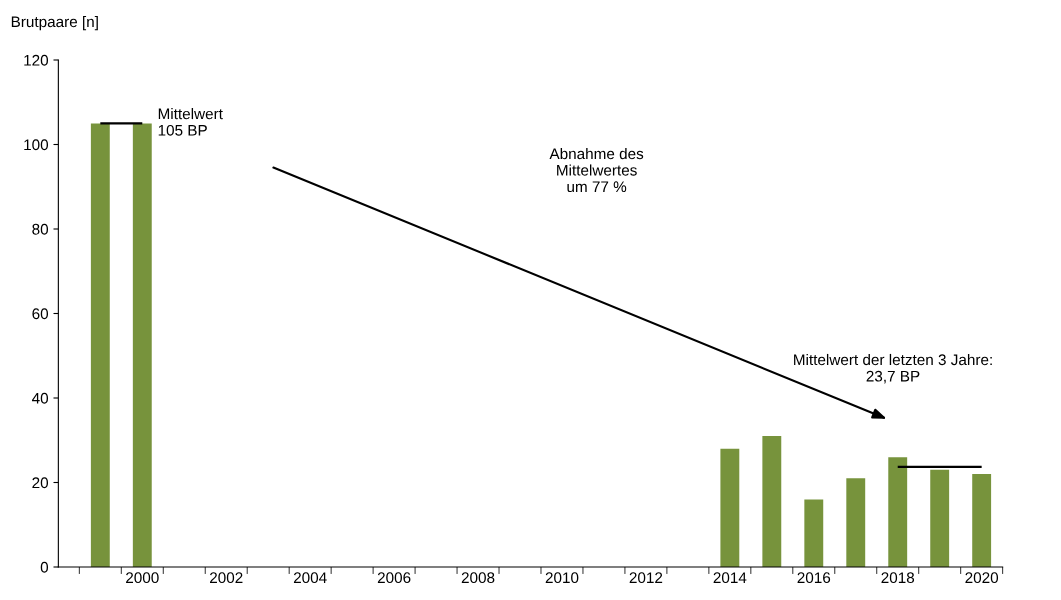 This screenshot has width=1061, height=600. What do you see at coordinates (190, 122) in the screenshot?
I see `annotation: Mittelwert 105 BP` at bounding box center [190, 122].